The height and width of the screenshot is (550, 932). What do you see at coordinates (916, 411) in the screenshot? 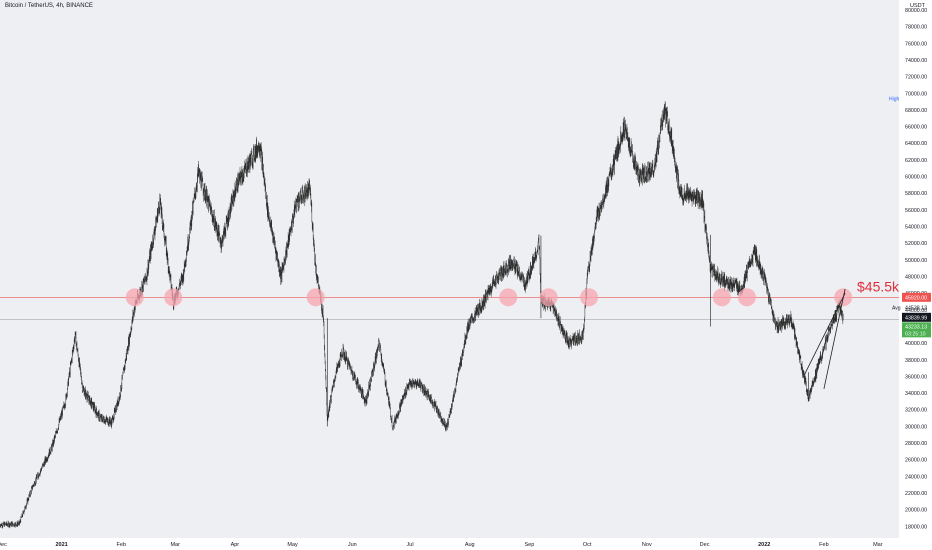
I see `y-tick-label: 32000.00` at bounding box center [916, 411].